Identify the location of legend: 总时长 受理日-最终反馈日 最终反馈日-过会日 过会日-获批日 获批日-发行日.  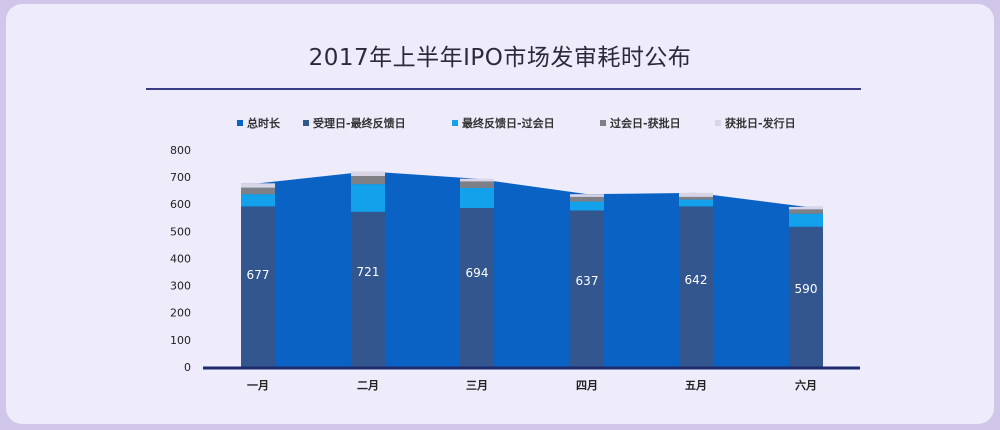
(516, 123).